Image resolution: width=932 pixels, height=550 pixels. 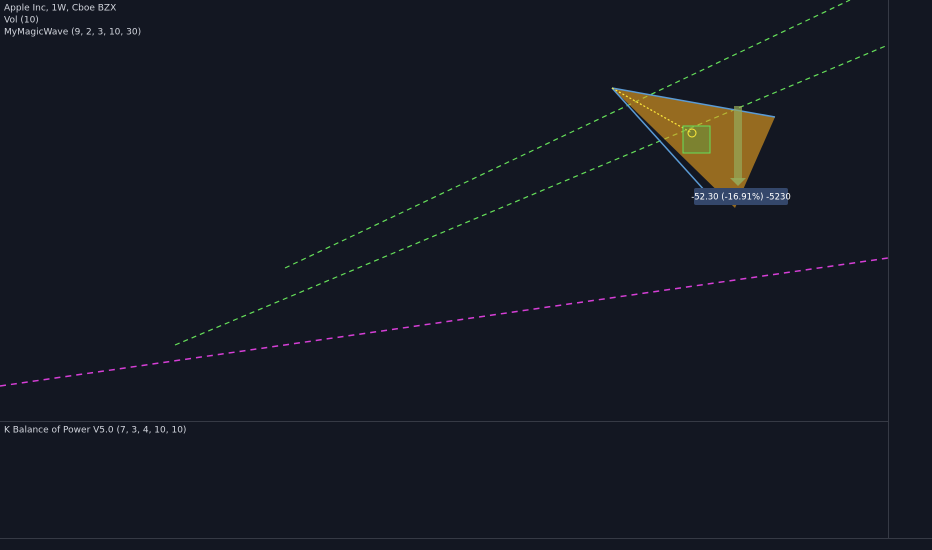 I want to click on target-point, so click(x=692, y=133).